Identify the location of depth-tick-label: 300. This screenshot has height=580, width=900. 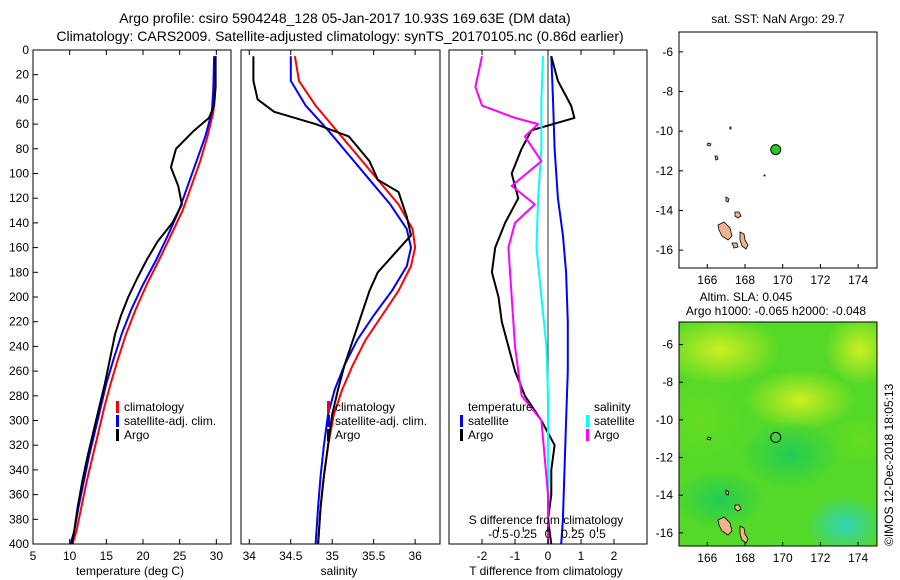
(19, 421).